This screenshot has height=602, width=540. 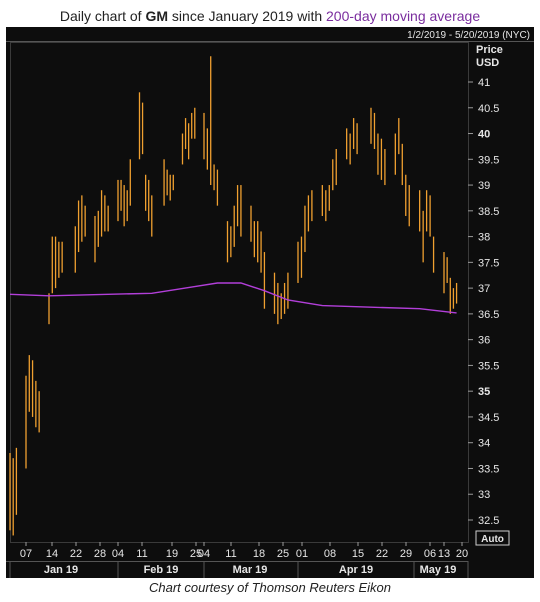 What do you see at coordinates (488, 469) in the screenshot?
I see `y-tick-label: 33.5` at bounding box center [488, 469].